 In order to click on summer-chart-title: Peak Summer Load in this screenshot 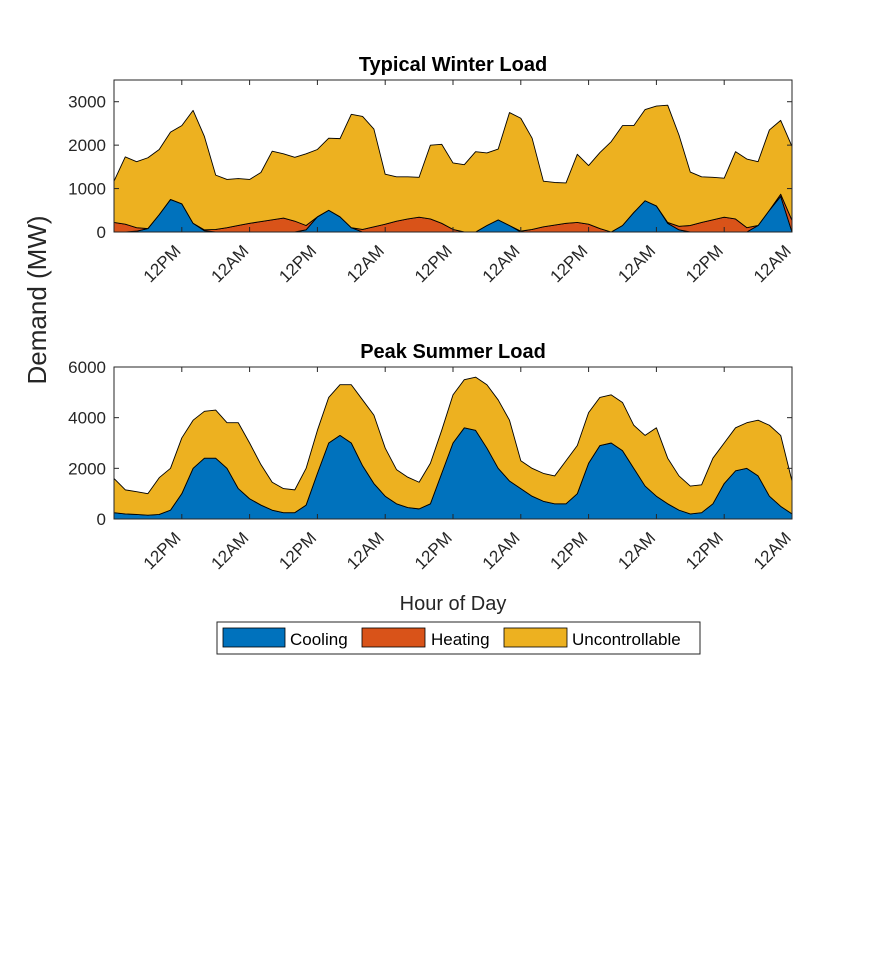, I will do `click(453, 352)`.